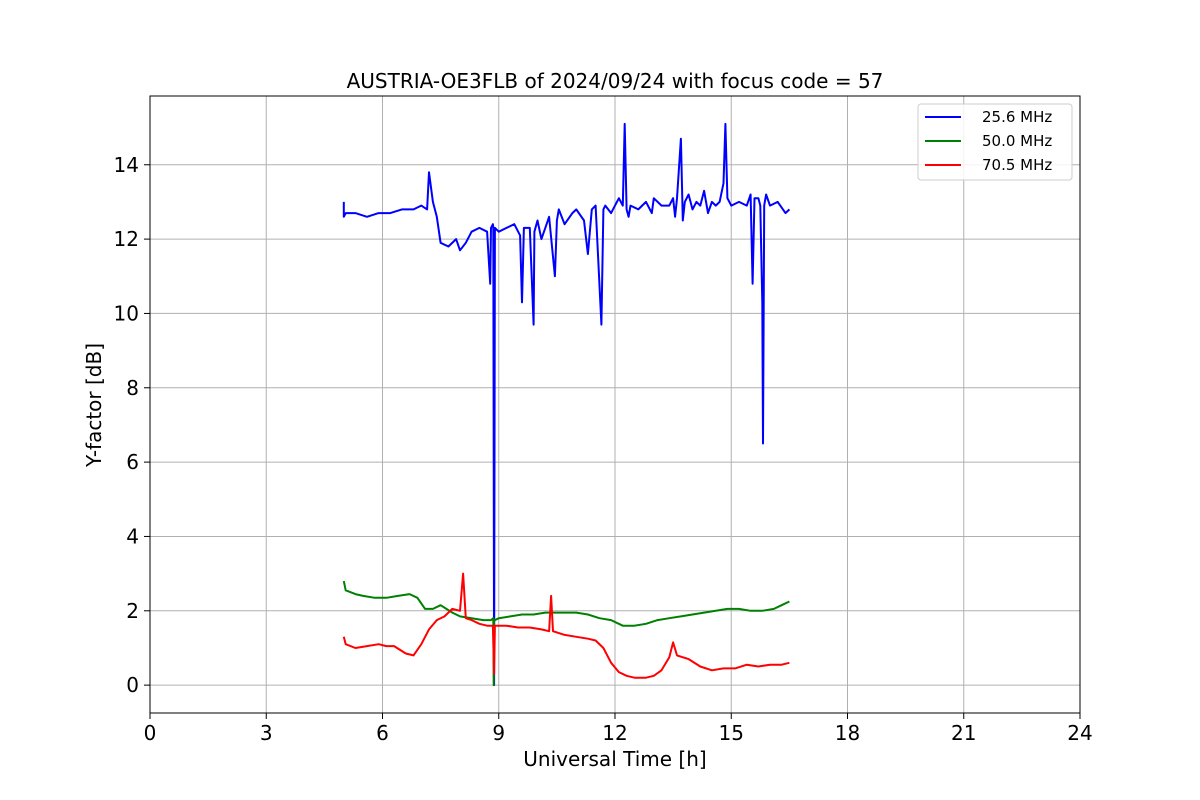  What do you see at coordinates (1017, 117) in the screenshot?
I see `legend-label-25-6-mhz: 25.6 MHz` at bounding box center [1017, 117].